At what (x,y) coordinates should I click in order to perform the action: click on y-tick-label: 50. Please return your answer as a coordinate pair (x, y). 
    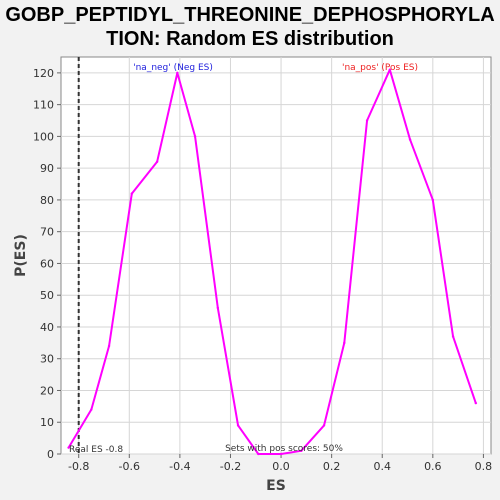
    Looking at the image, I should click on (47, 295).